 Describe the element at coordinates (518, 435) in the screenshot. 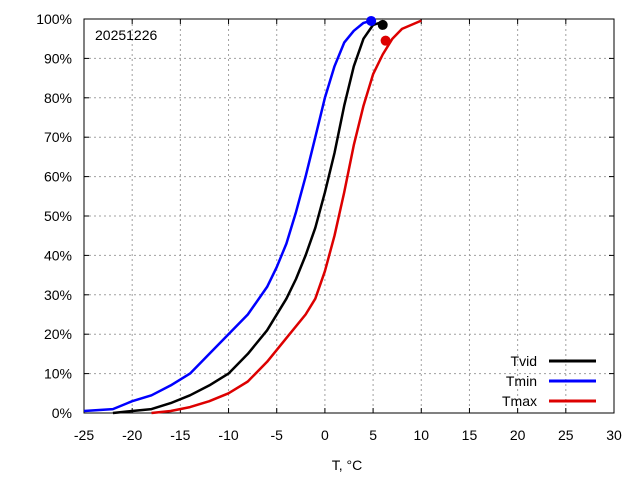

I see `x-tick-label: 20` at that location.